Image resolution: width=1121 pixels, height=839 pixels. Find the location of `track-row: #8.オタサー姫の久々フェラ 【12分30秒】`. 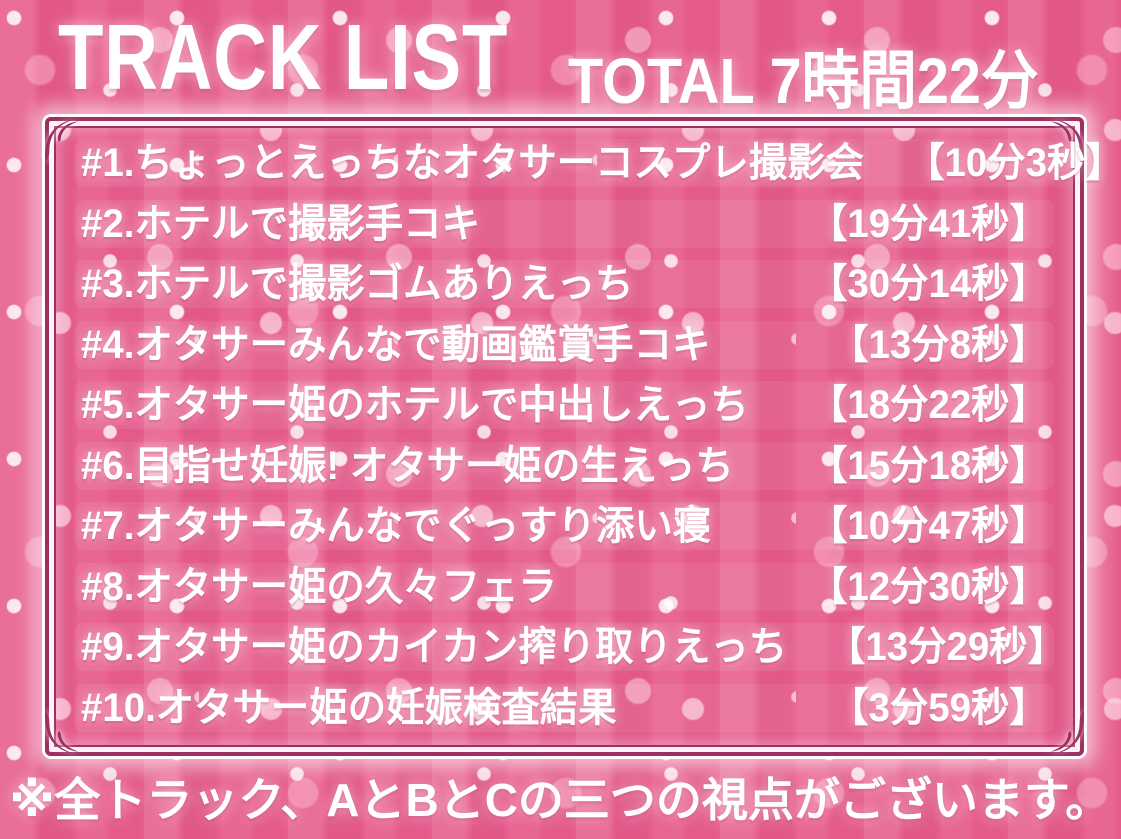

track-row: #8.オタサー姫の久々フェラ 【12分30秒】 is located at coordinates (564, 586).